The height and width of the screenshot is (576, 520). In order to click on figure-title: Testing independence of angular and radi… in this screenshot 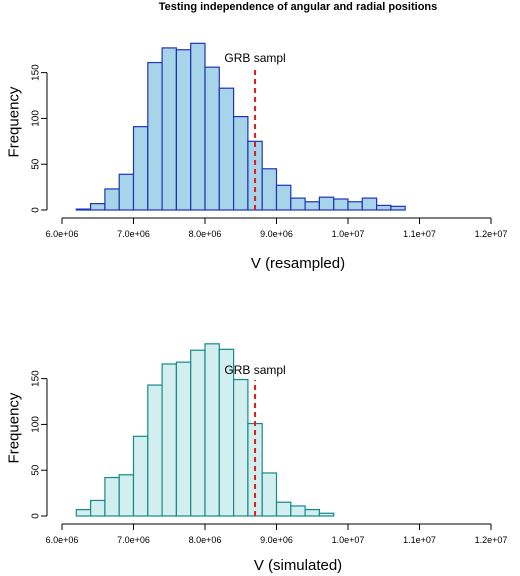, I will do `click(298, 7)`.